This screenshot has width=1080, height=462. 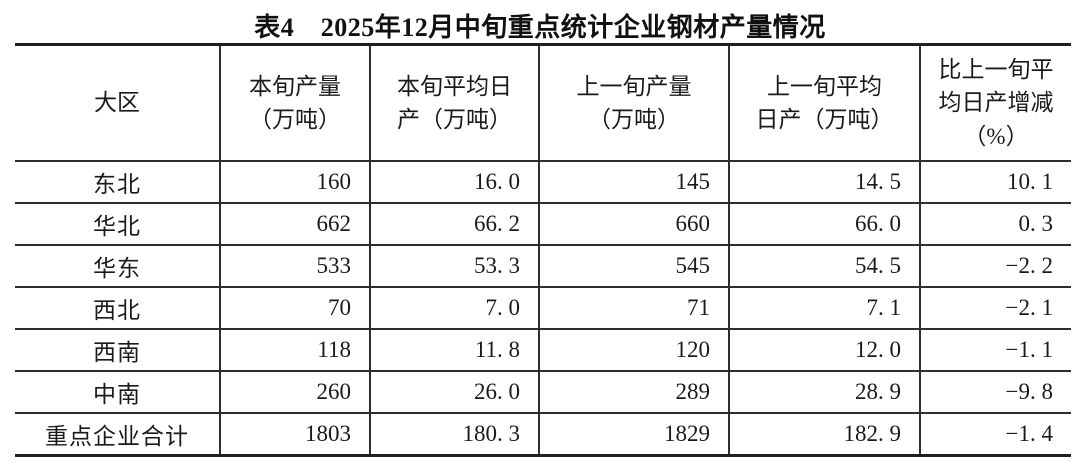 I want to click on value-cell: 118, so click(x=295, y=350).